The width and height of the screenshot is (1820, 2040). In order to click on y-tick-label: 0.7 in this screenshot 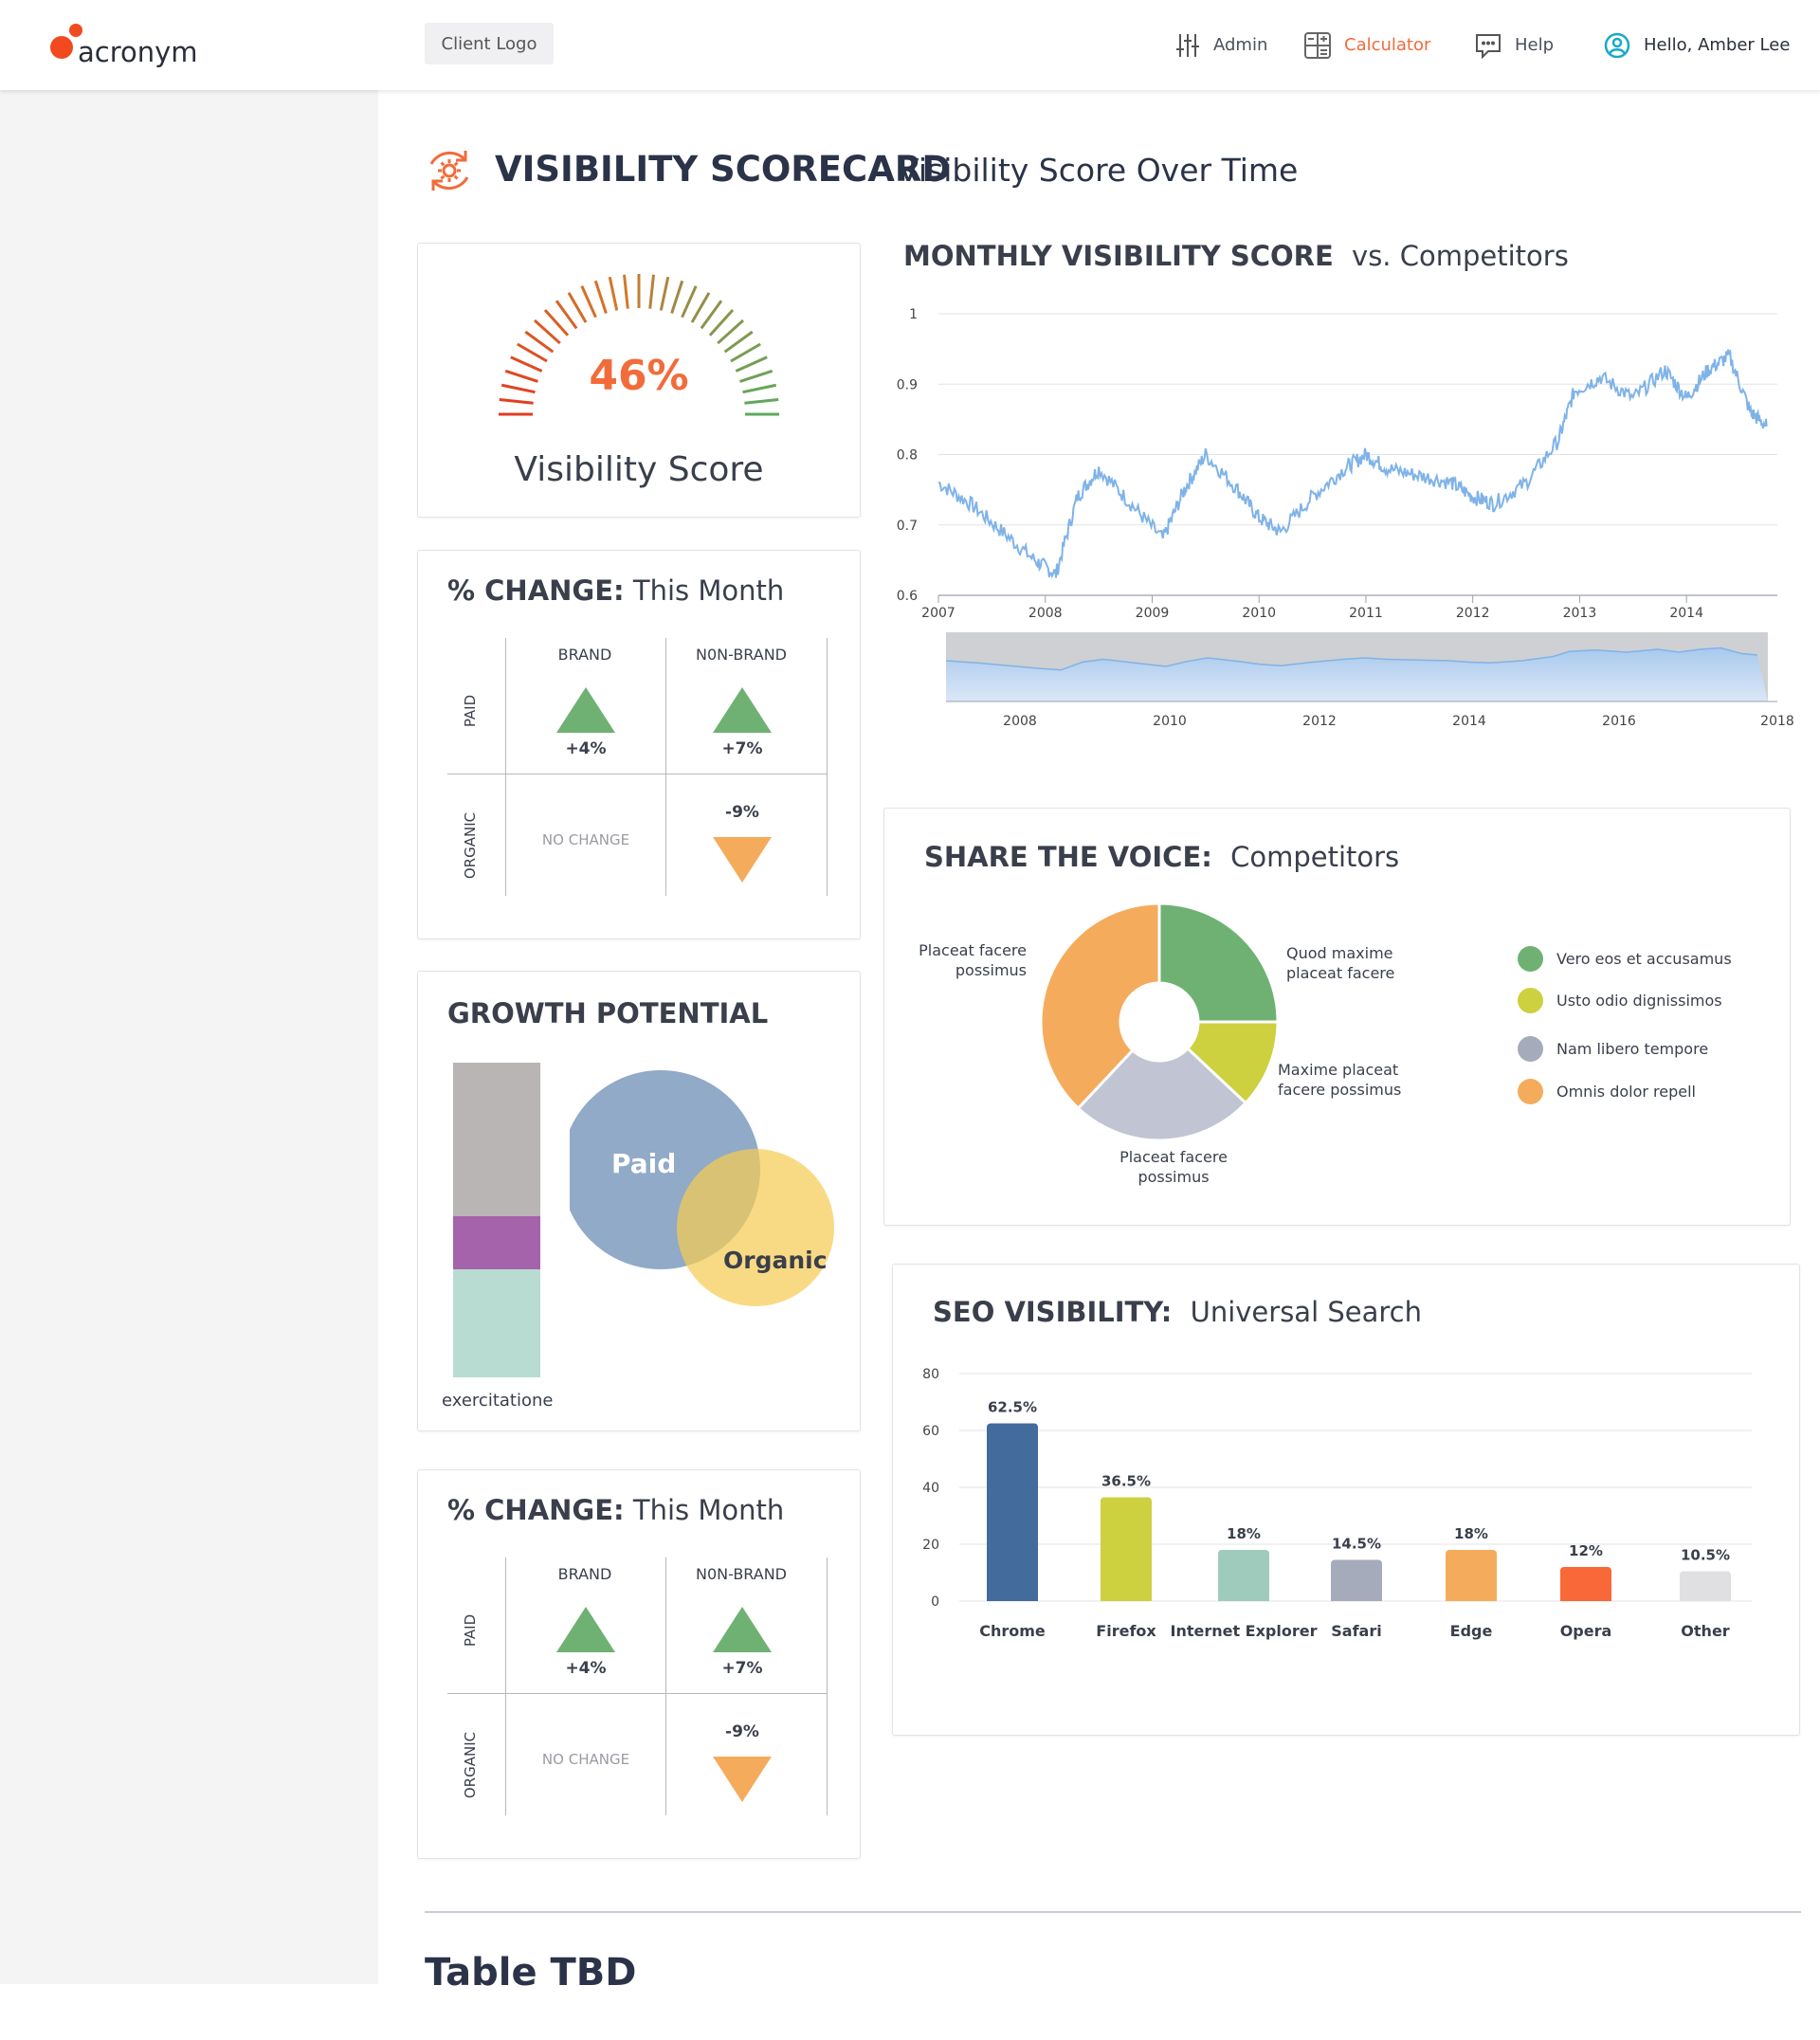, I will do `click(907, 526)`.